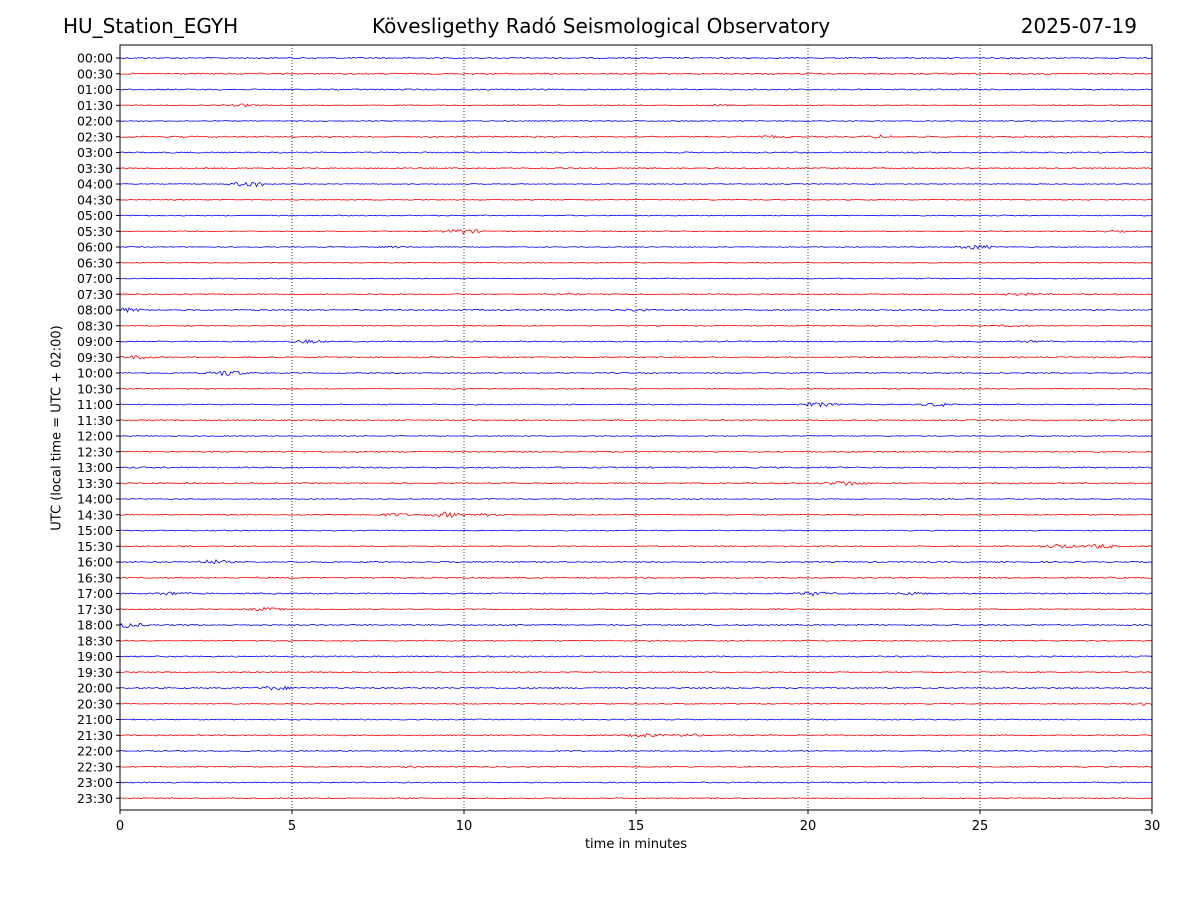  What do you see at coordinates (95, 215) in the screenshot?
I see `y-tick-label: 05:00` at bounding box center [95, 215].